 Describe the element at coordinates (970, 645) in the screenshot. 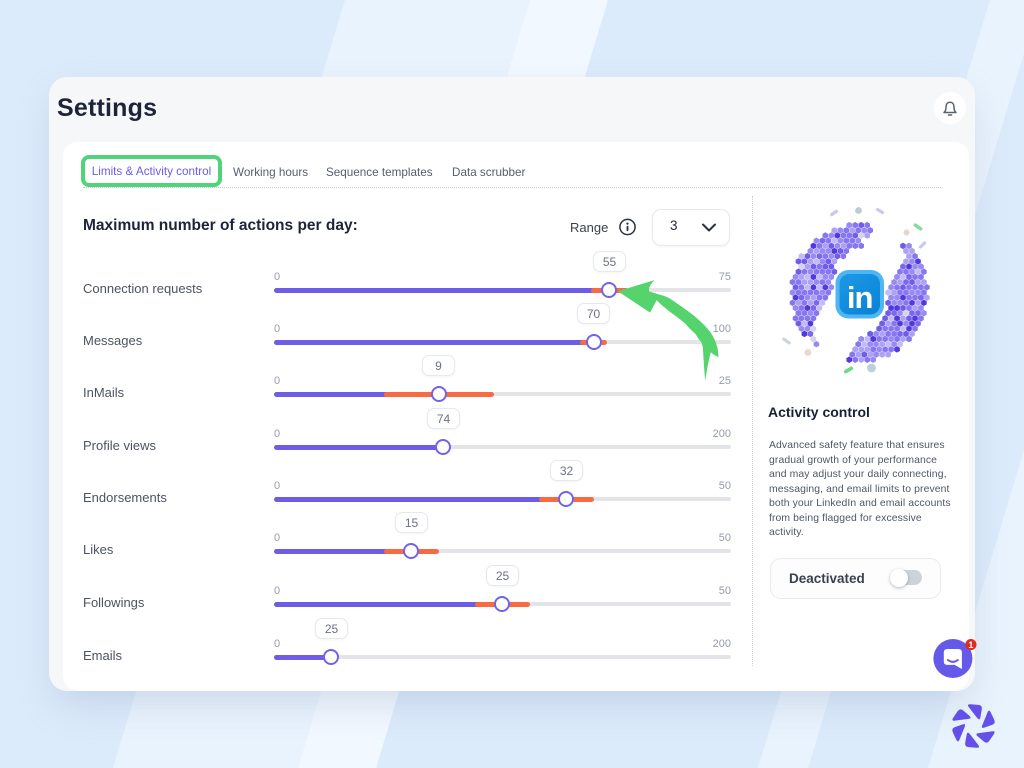

I see `svg-text: 1` at that location.